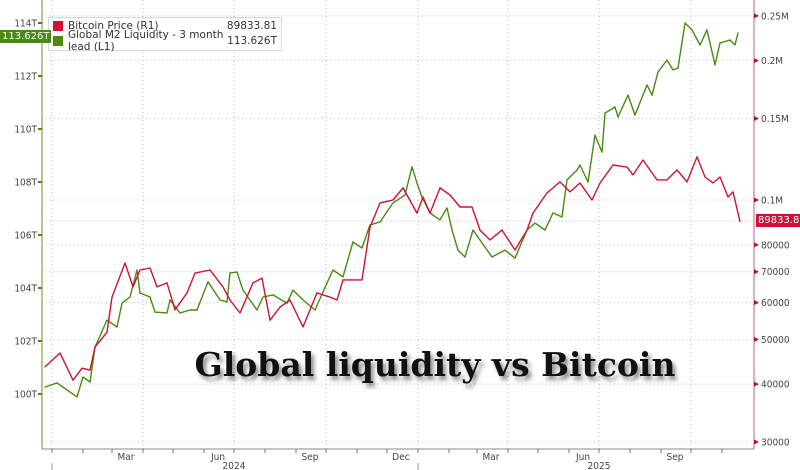  Describe the element at coordinates (25, 395) in the screenshot. I see `left-tick-label: 100T` at that location.